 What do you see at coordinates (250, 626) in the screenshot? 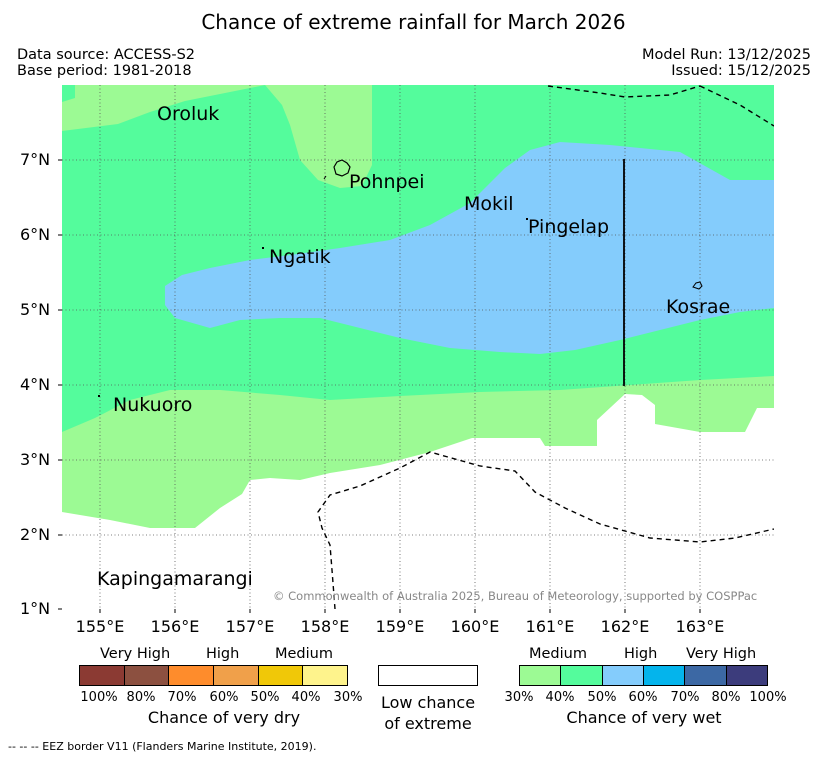
I see `lon-tick-label: 157°E` at bounding box center [250, 626].